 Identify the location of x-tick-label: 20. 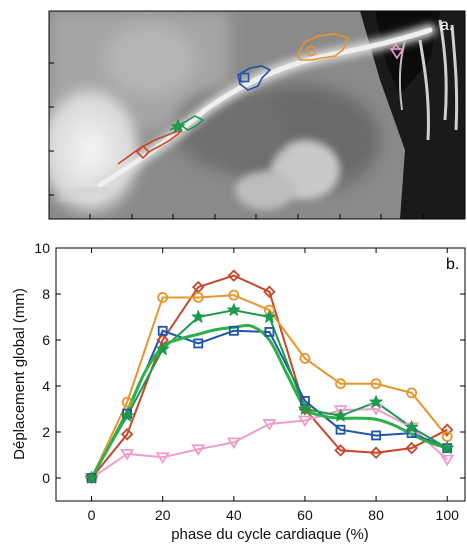
(163, 515).